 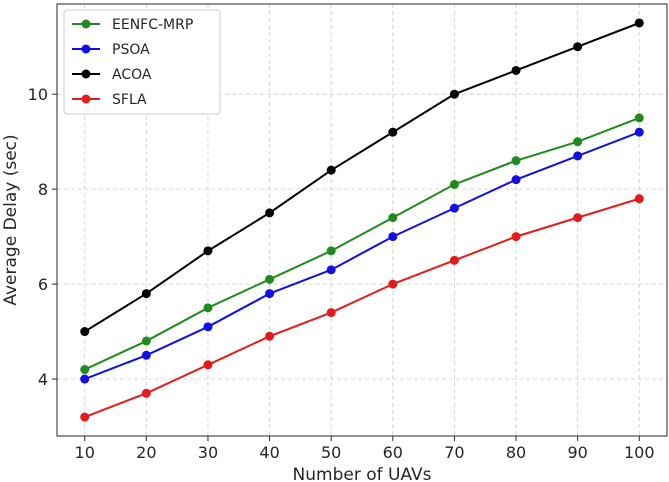 What do you see at coordinates (331, 452) in the screenshot?
I see `x-tick-label: 50` at bounding box center [331, 452].